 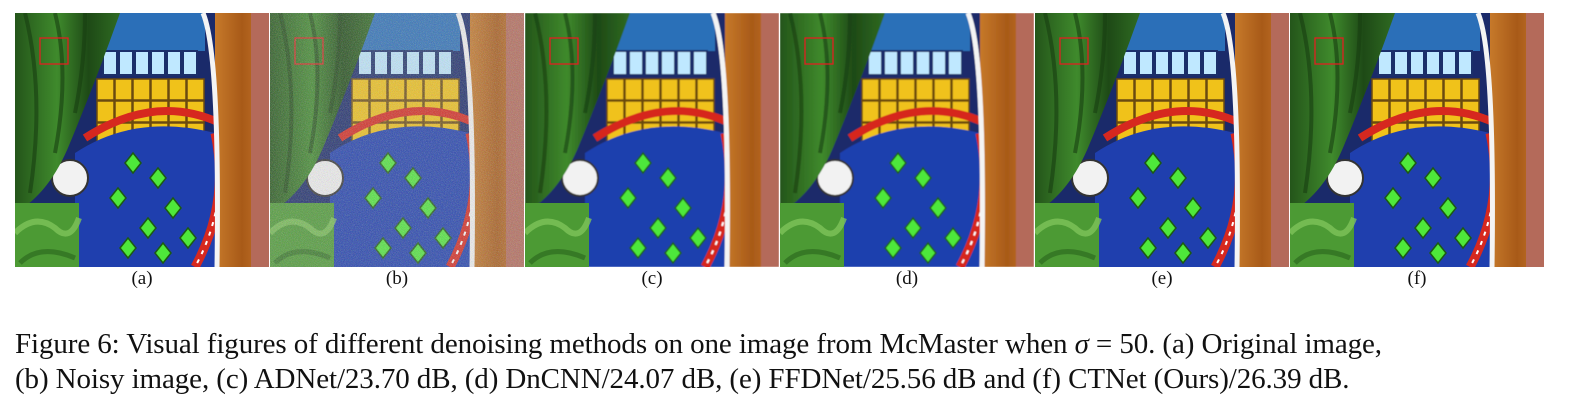 I want to click on panel-a-original, so click(x=142, y=140).